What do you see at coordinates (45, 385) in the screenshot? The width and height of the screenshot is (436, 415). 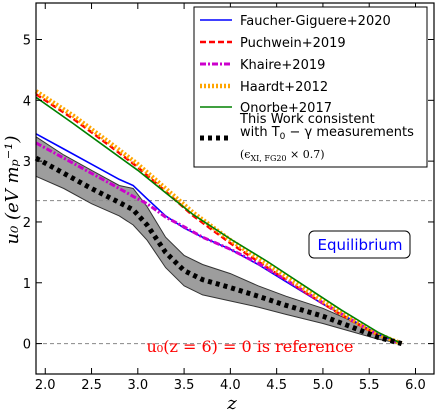 I see `x-tick-label: 2.0` at bounding box center [45, 385].